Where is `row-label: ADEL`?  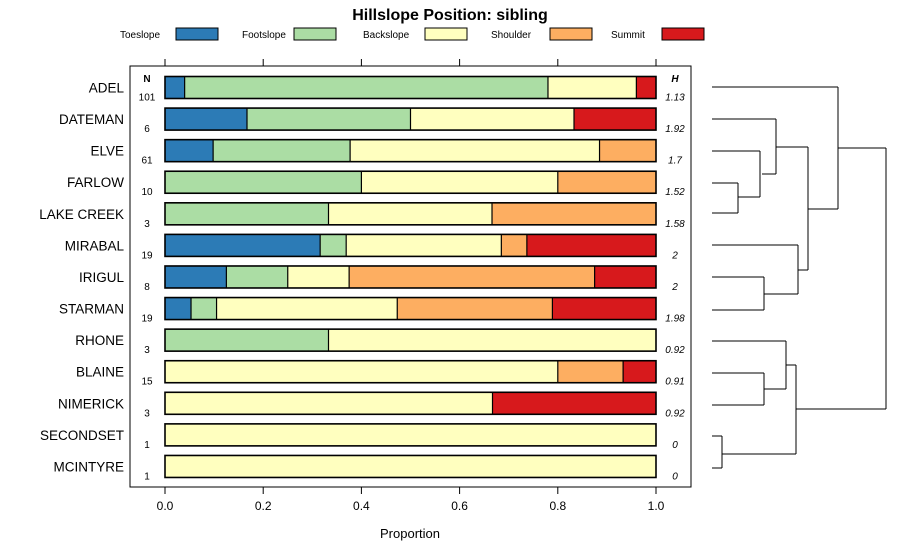 row-label: ADEL is located at coordinates (107, 88).